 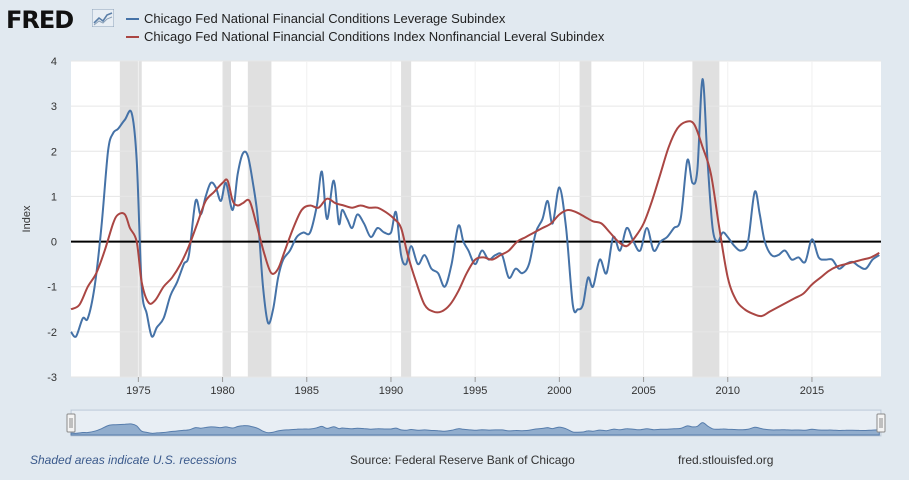 I want to click on navigator-area, so click(x=475, y=429).